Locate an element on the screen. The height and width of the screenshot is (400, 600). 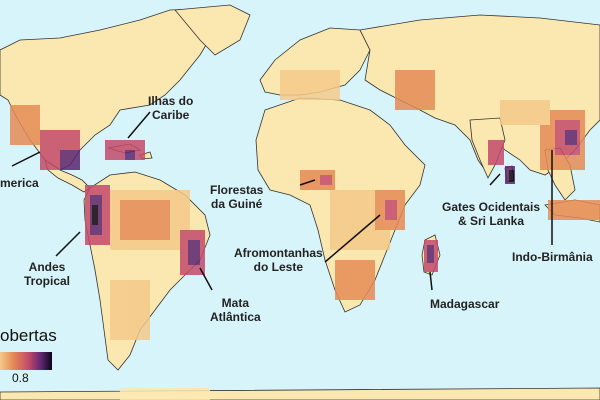
legend-title: obertas is located at coordinates (28, 335).